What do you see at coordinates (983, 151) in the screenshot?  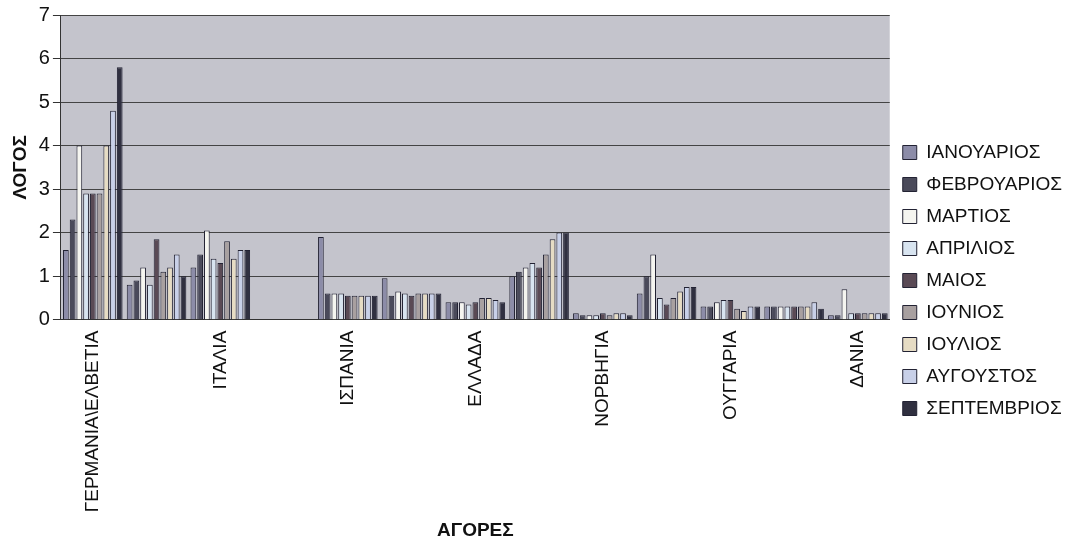 I see `legend-label: ΙΑΝΟΥΑΡΙΟΣ` at bounding box center [983, 151].